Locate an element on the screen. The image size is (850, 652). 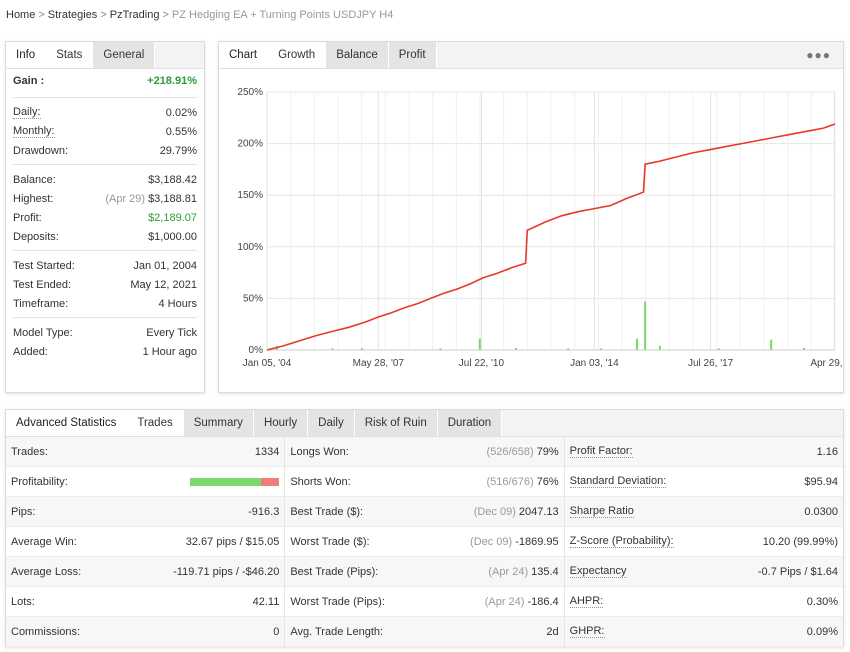
model-type-label: Model Type: is located at coordinates (43, 332).